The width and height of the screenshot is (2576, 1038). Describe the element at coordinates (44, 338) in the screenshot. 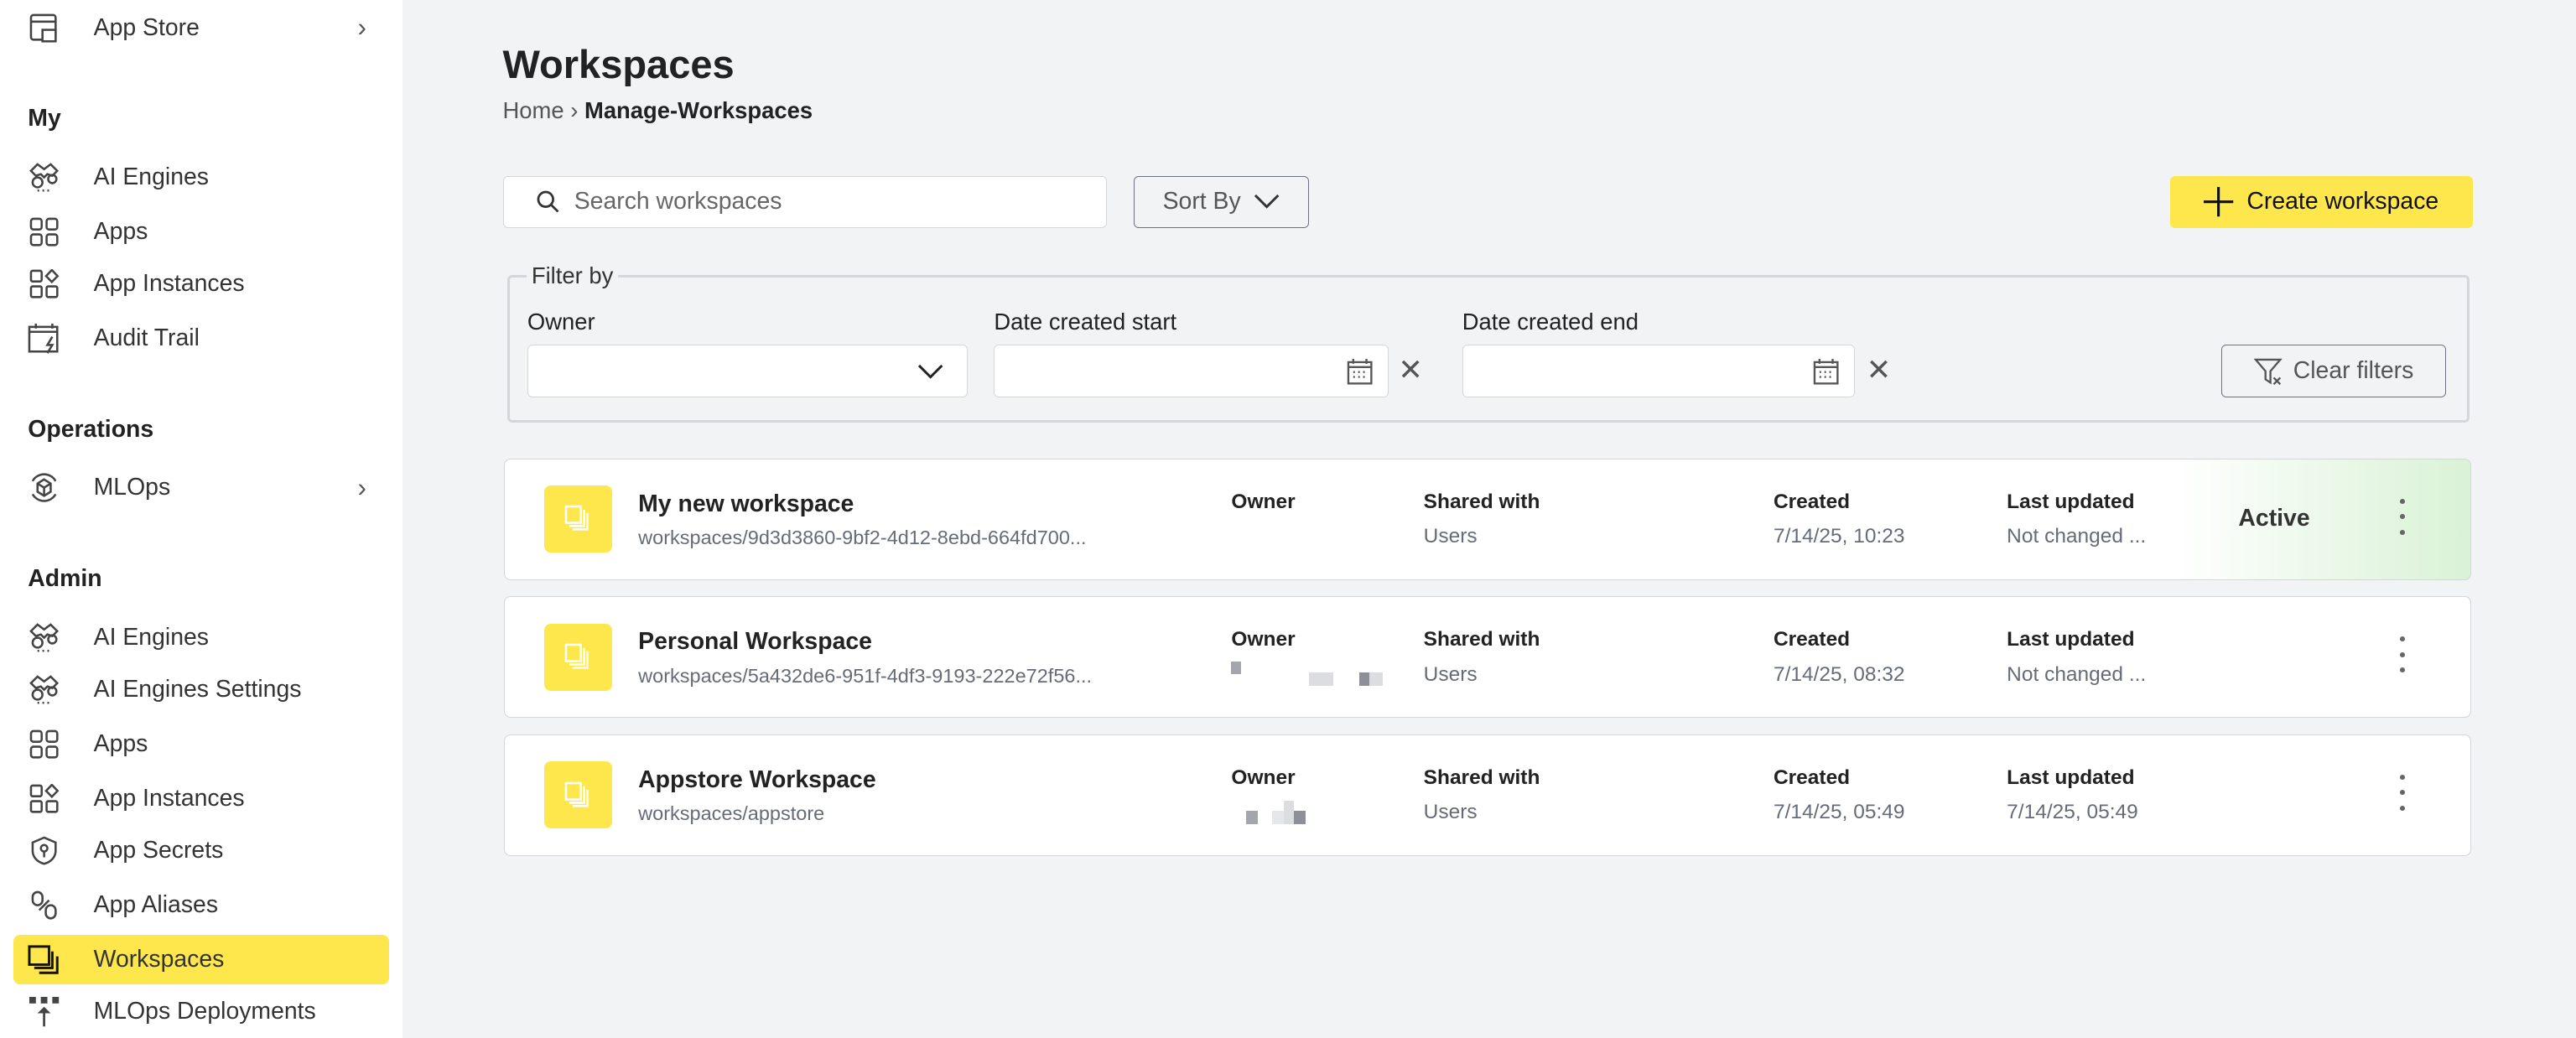

I see `audit-trail-icon` at that location.